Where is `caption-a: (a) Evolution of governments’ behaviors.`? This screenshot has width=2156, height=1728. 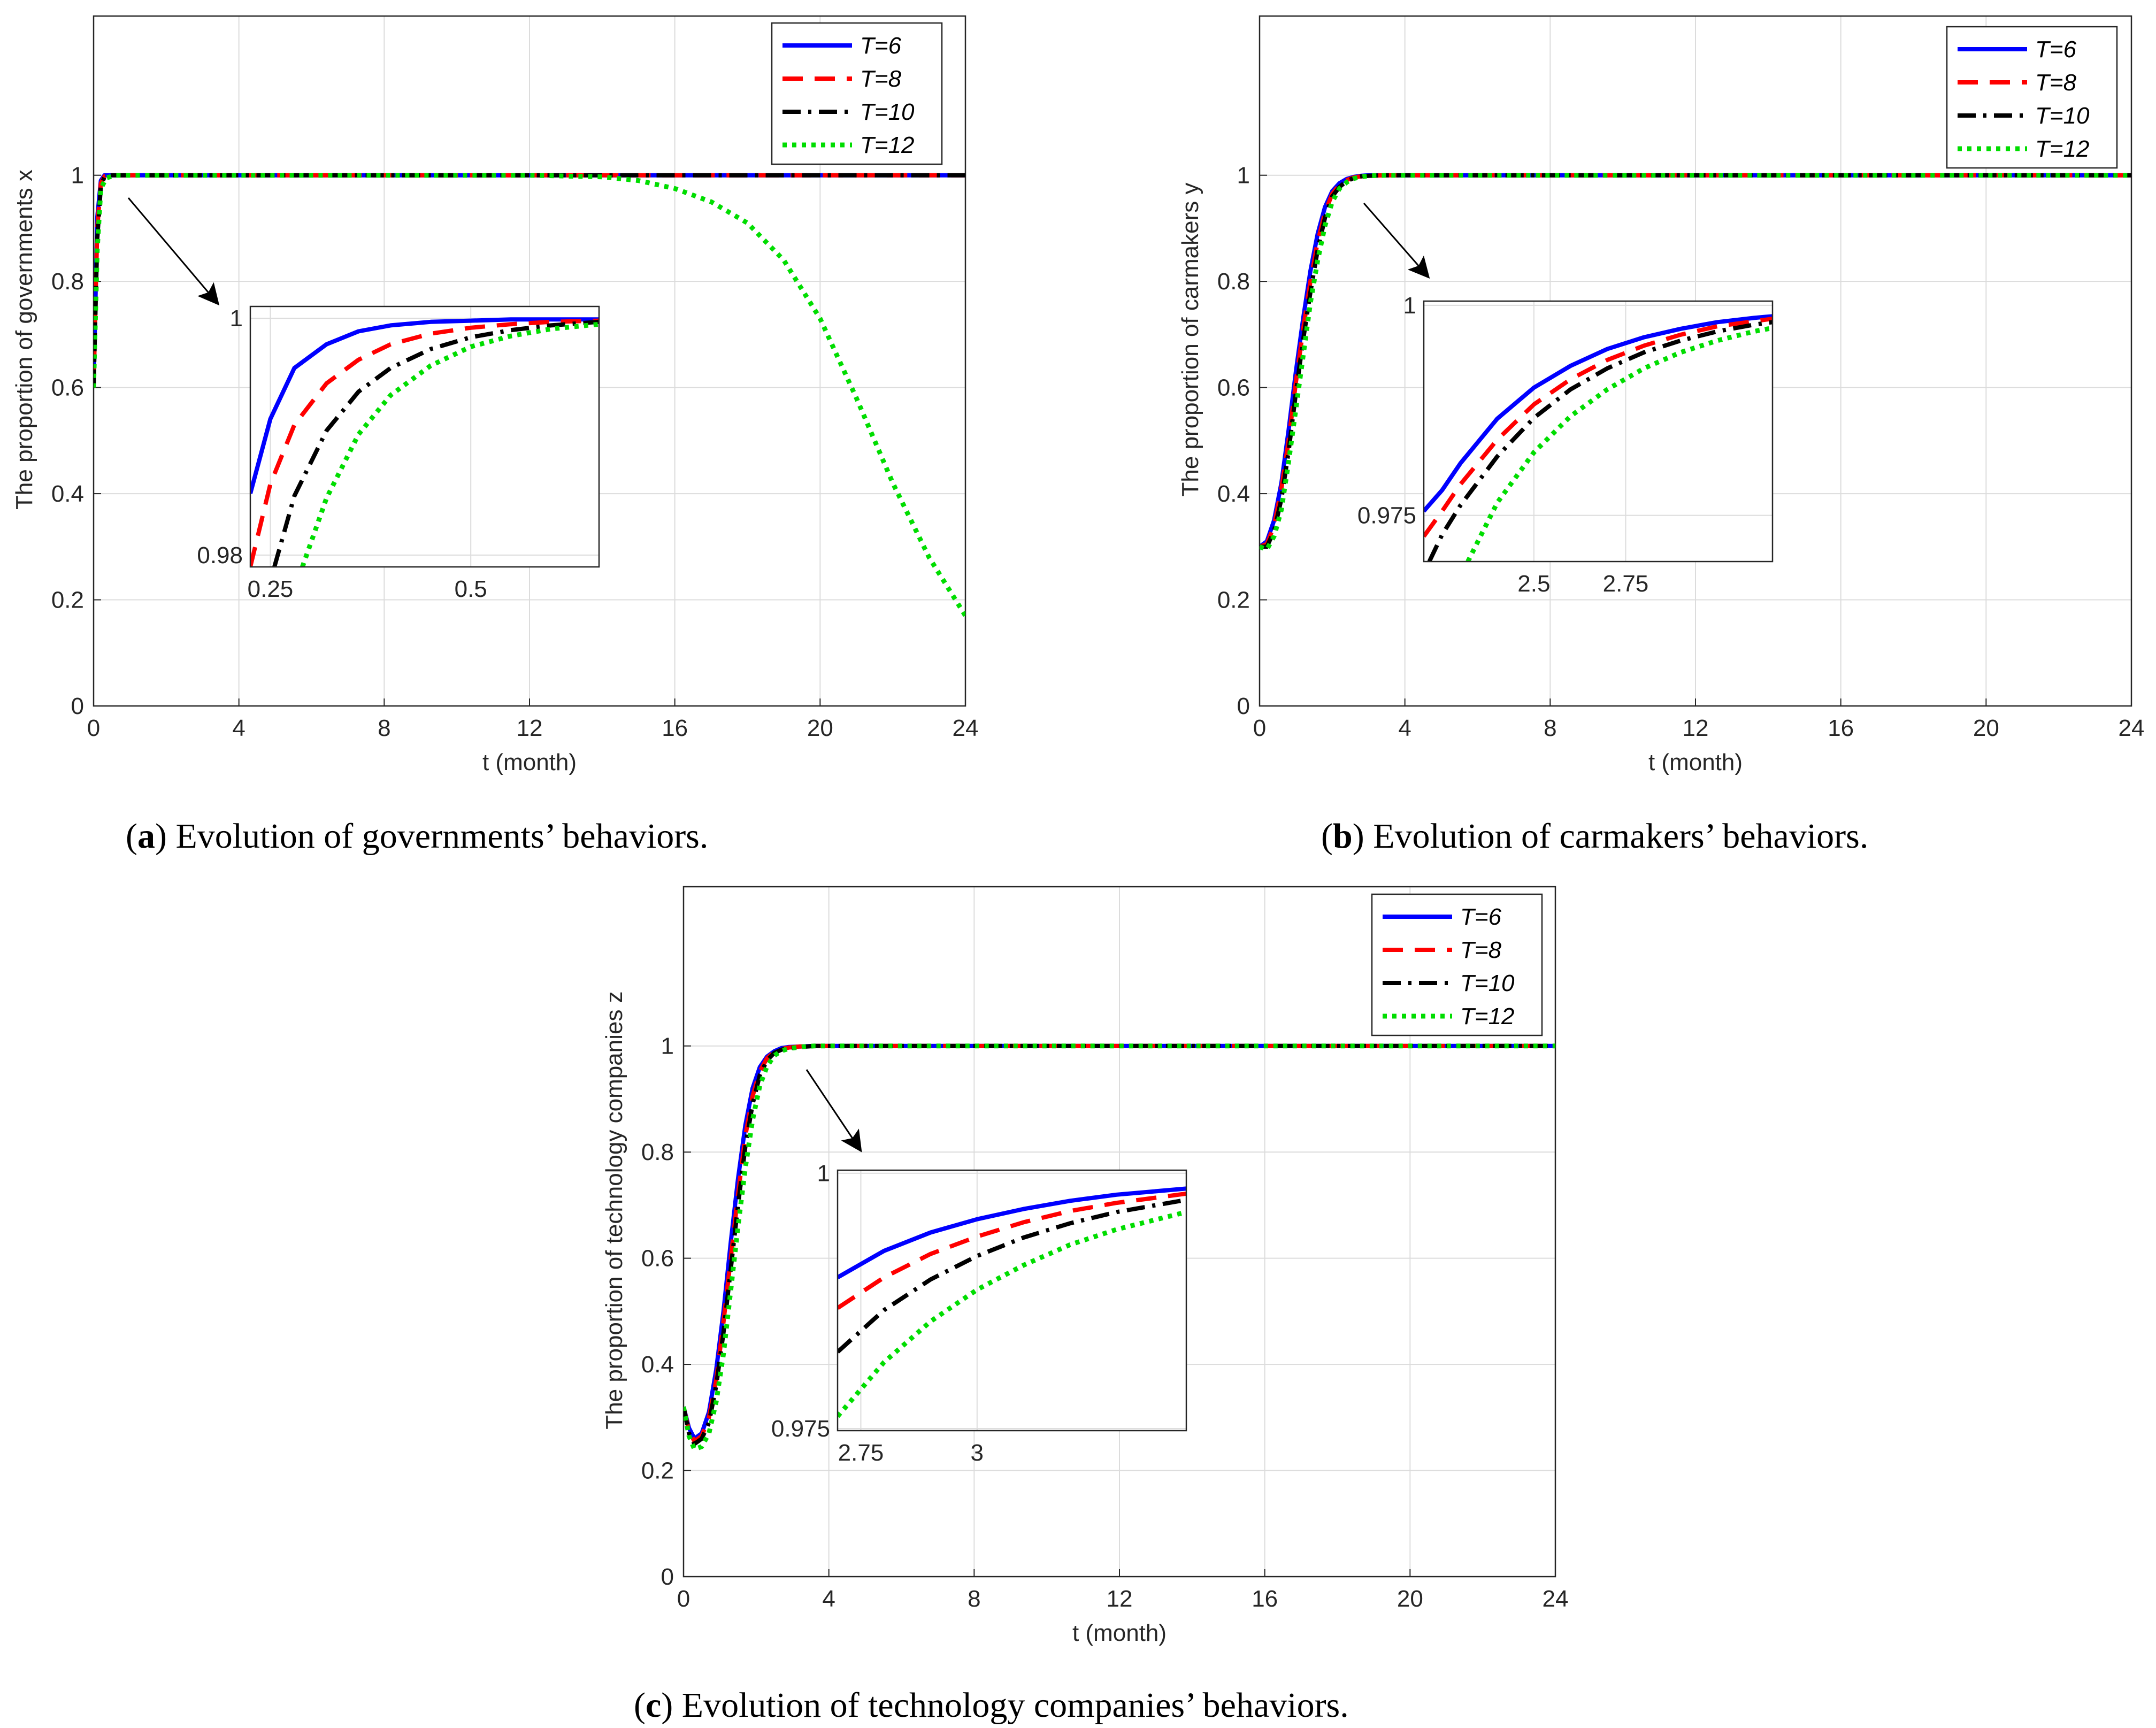
caption-a: (a) Evolution of governments’ behaviors. is located at coordinates (417, 837).